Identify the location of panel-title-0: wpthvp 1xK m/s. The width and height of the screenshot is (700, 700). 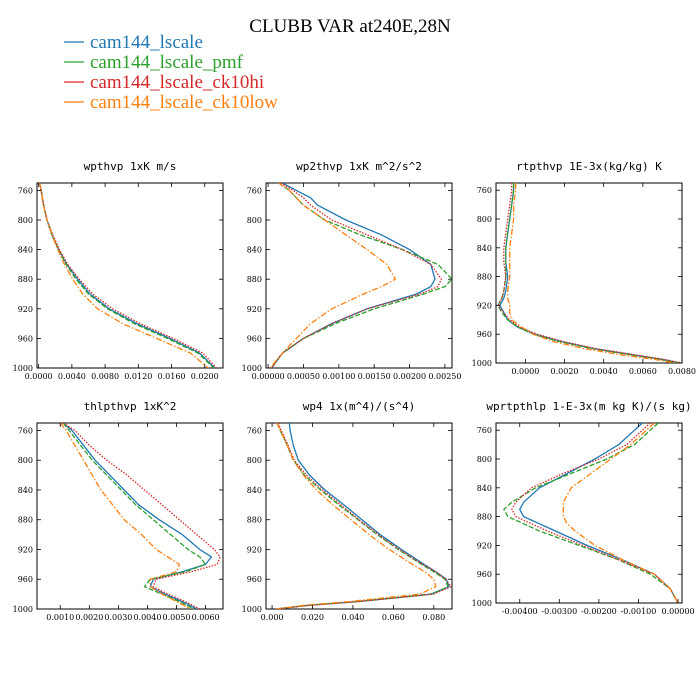
(130, 166).